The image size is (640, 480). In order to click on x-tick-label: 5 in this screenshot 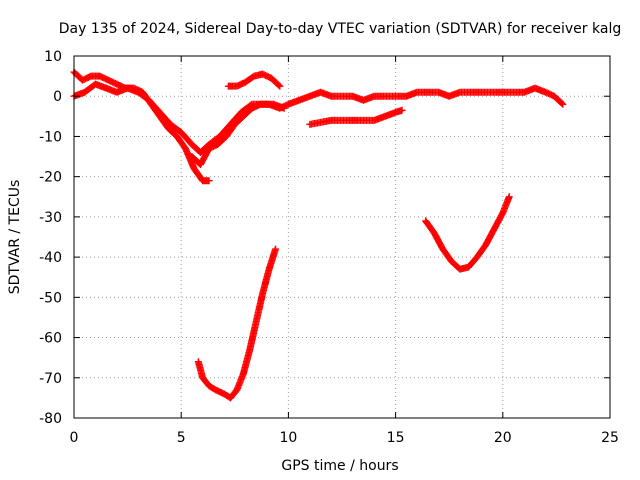, I will do `click(181, 438)`.